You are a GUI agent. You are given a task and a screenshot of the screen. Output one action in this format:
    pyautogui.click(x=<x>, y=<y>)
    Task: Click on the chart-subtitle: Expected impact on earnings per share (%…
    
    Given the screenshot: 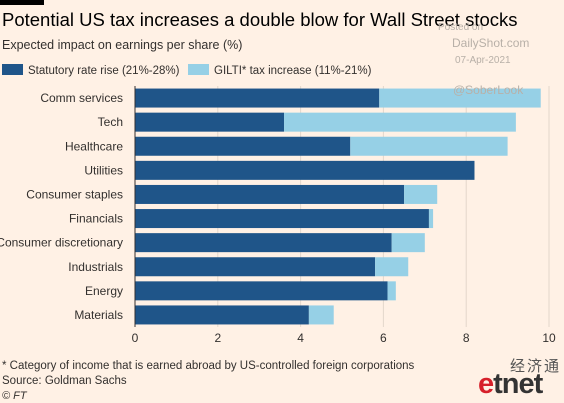 What is the action you would take?
    pyautogui.click(x=122, y=45)
    